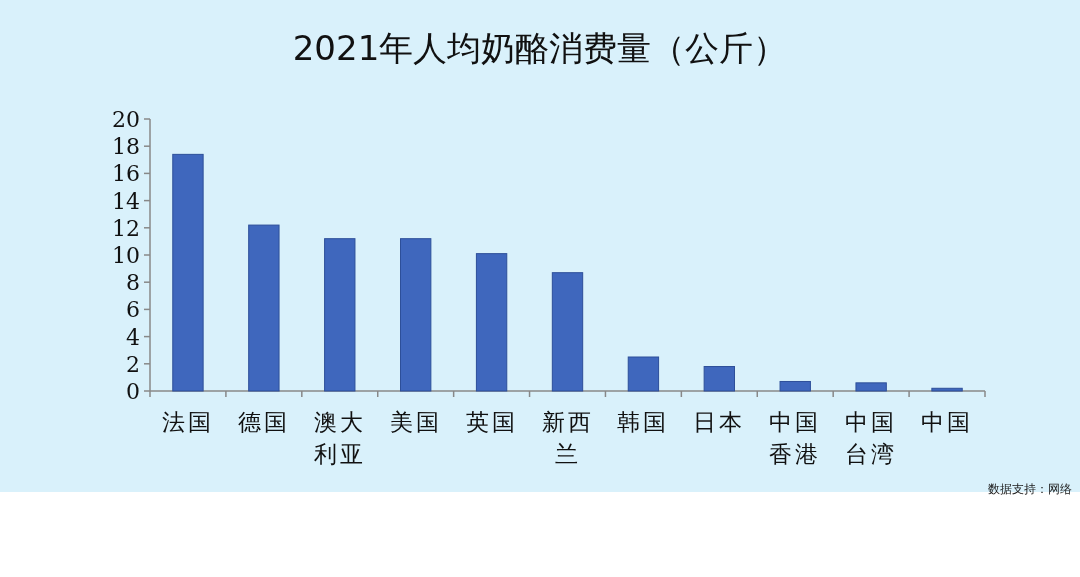 The image size is (1080, 577). I want to click on x-tick-label: 中国香港, so click(795, 438).